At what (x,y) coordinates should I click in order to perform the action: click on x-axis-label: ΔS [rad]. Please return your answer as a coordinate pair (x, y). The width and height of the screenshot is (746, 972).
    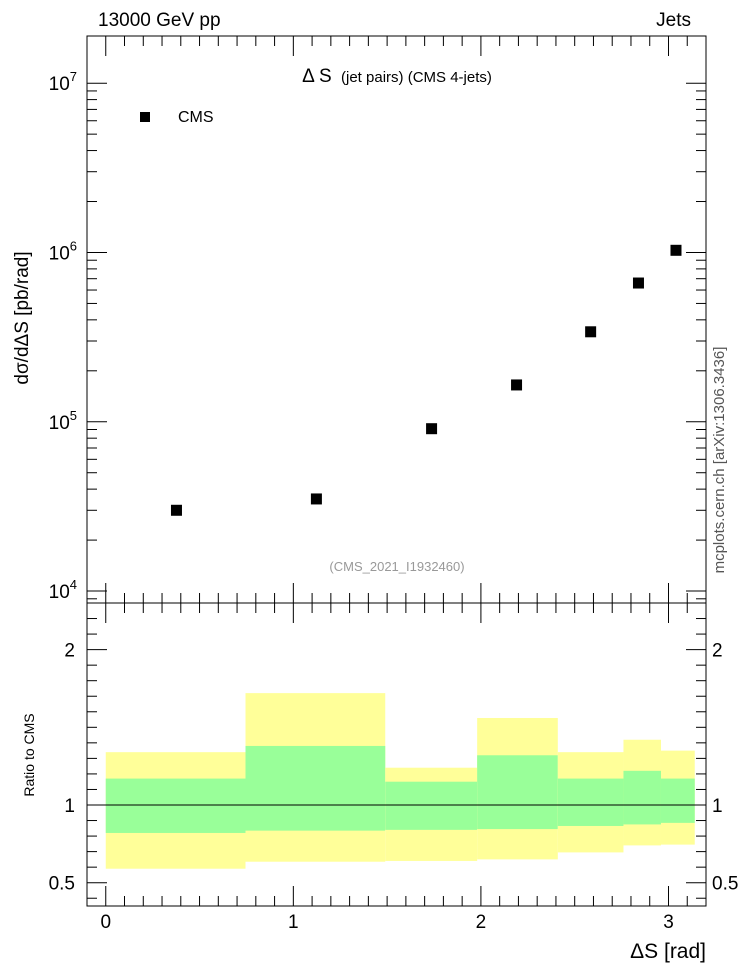
    Looking at the image, I should click on (668, 951).